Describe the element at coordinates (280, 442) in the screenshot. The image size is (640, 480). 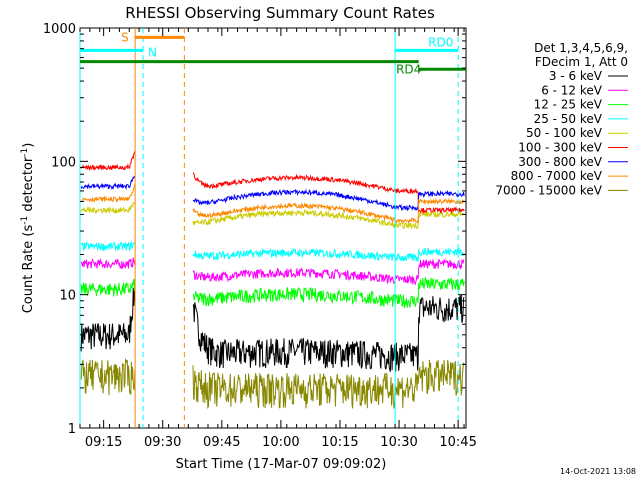
I see `x-tick-label: 10:00` at that location.